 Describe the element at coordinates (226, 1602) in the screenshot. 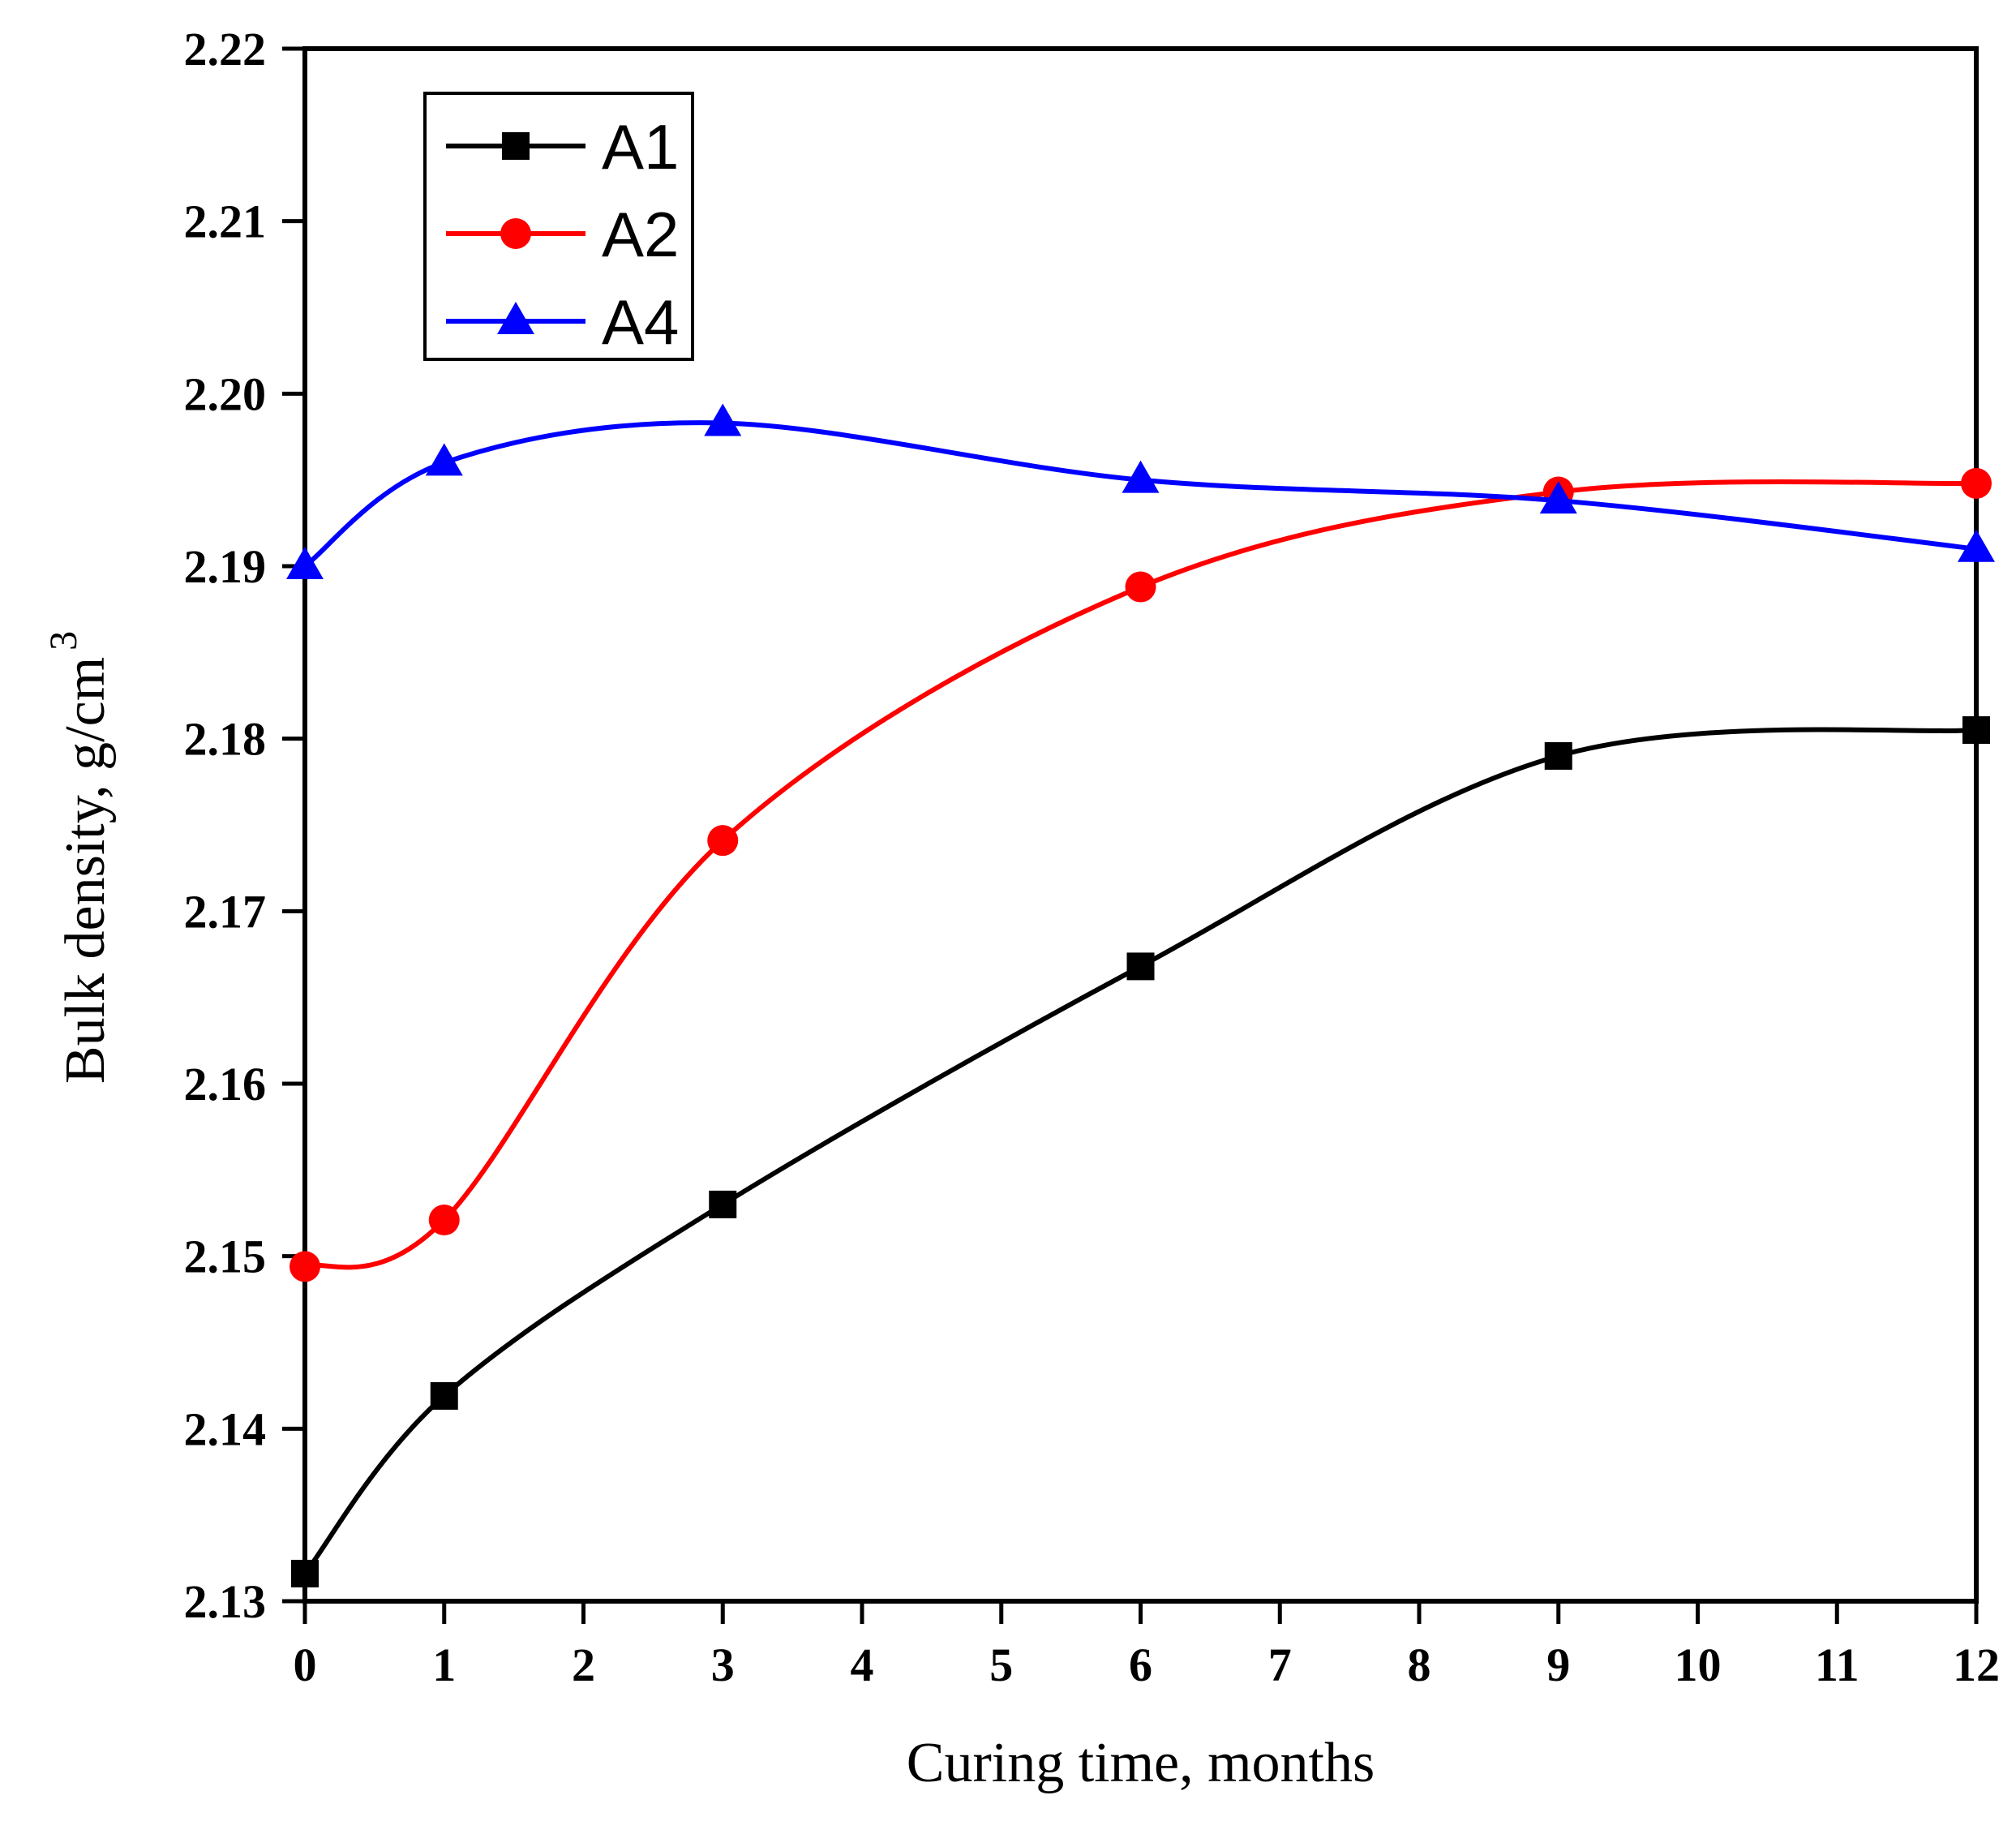

I see `y-tick-label: 2.13` at that location.